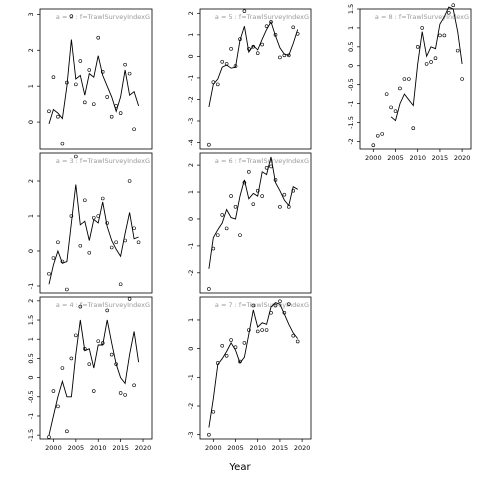 The height and width of the screenshot is (480, 480). I want to click on x-tick-label: 2015, so click(280, 448).